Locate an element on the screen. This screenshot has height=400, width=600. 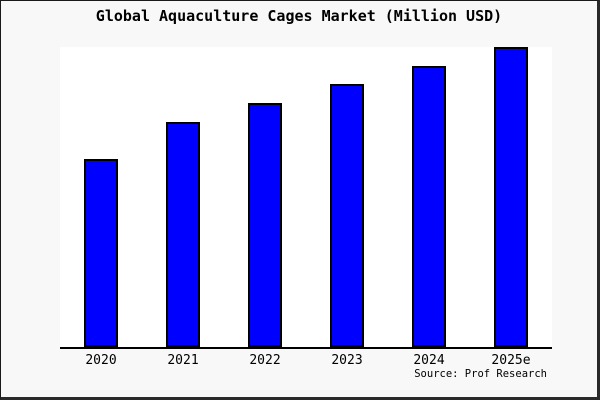
x-tick-label-2024: 2024 is located at coordinates (429, 360).